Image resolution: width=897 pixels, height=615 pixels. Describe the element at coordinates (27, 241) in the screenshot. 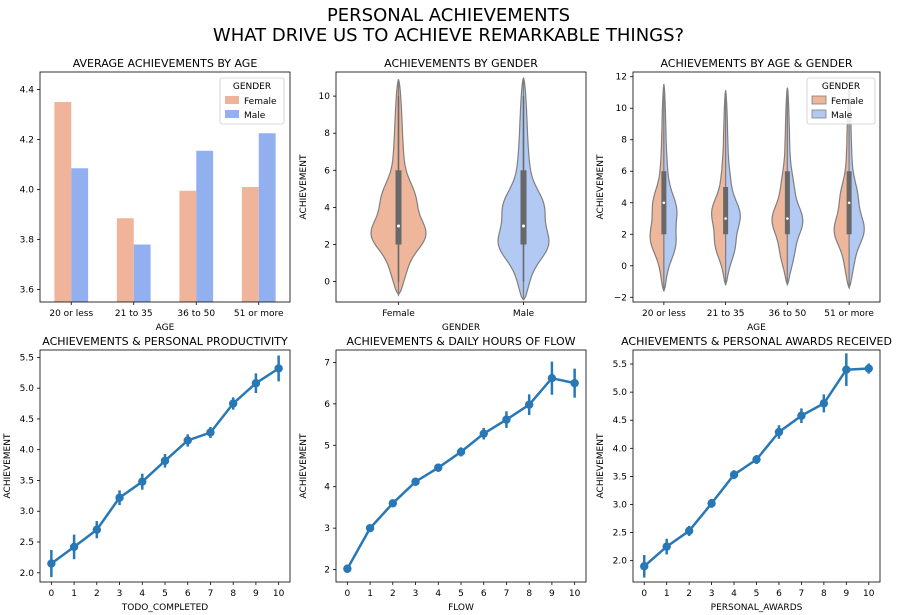

I see `y-tick-label: 3.8` at that location.